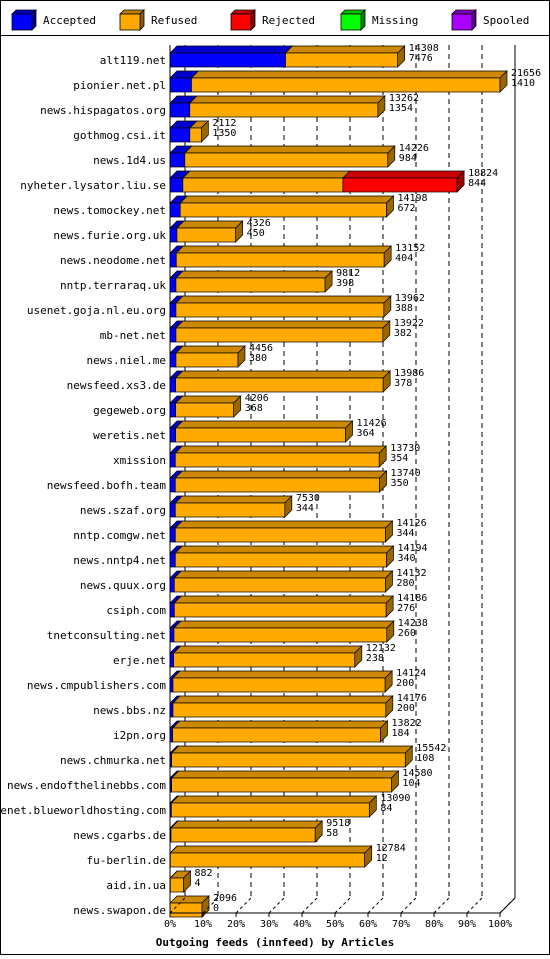  Describe the element at coordinates (133, 335) in the screenshot. I see `host-label: mb-net.net` at that location.